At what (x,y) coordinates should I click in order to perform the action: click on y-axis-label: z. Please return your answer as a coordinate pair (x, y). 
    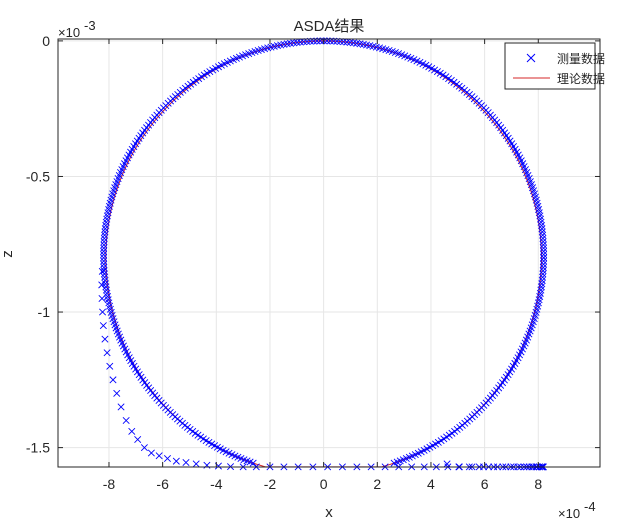
    Looking at the image, I should click on (8, 254).